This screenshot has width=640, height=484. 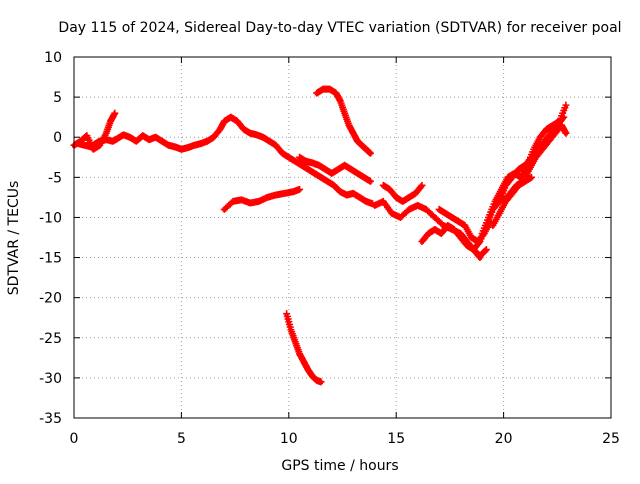 I want to click on x-tick-label: 25, so click(x=611, y=439).